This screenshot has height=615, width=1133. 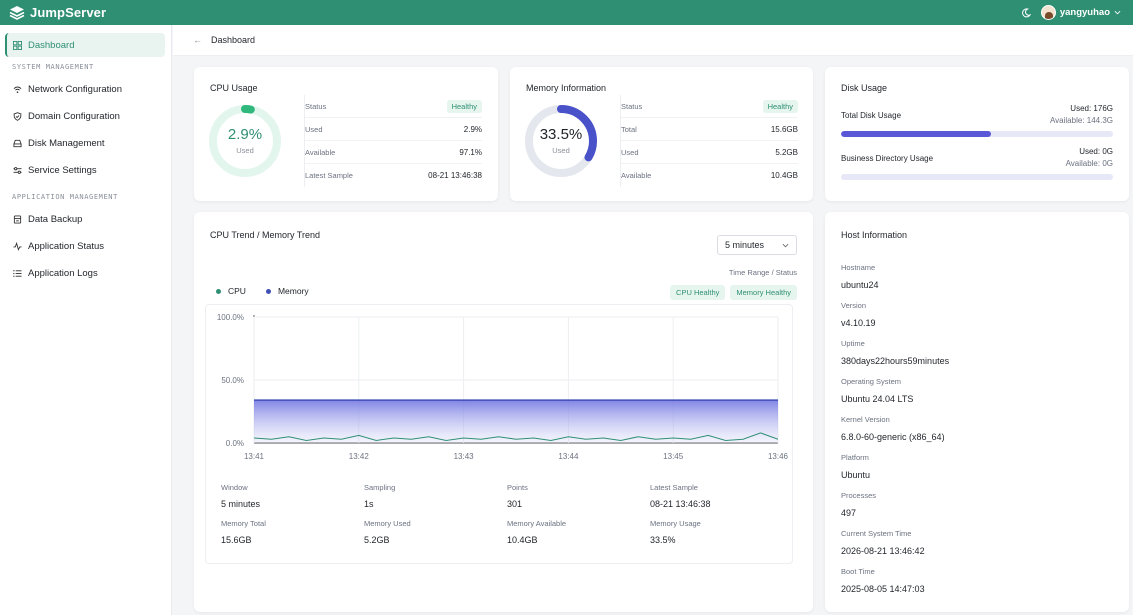 I want to click on cpu-healthy-badge: CPU Healthy, so click(x=698, y=292).